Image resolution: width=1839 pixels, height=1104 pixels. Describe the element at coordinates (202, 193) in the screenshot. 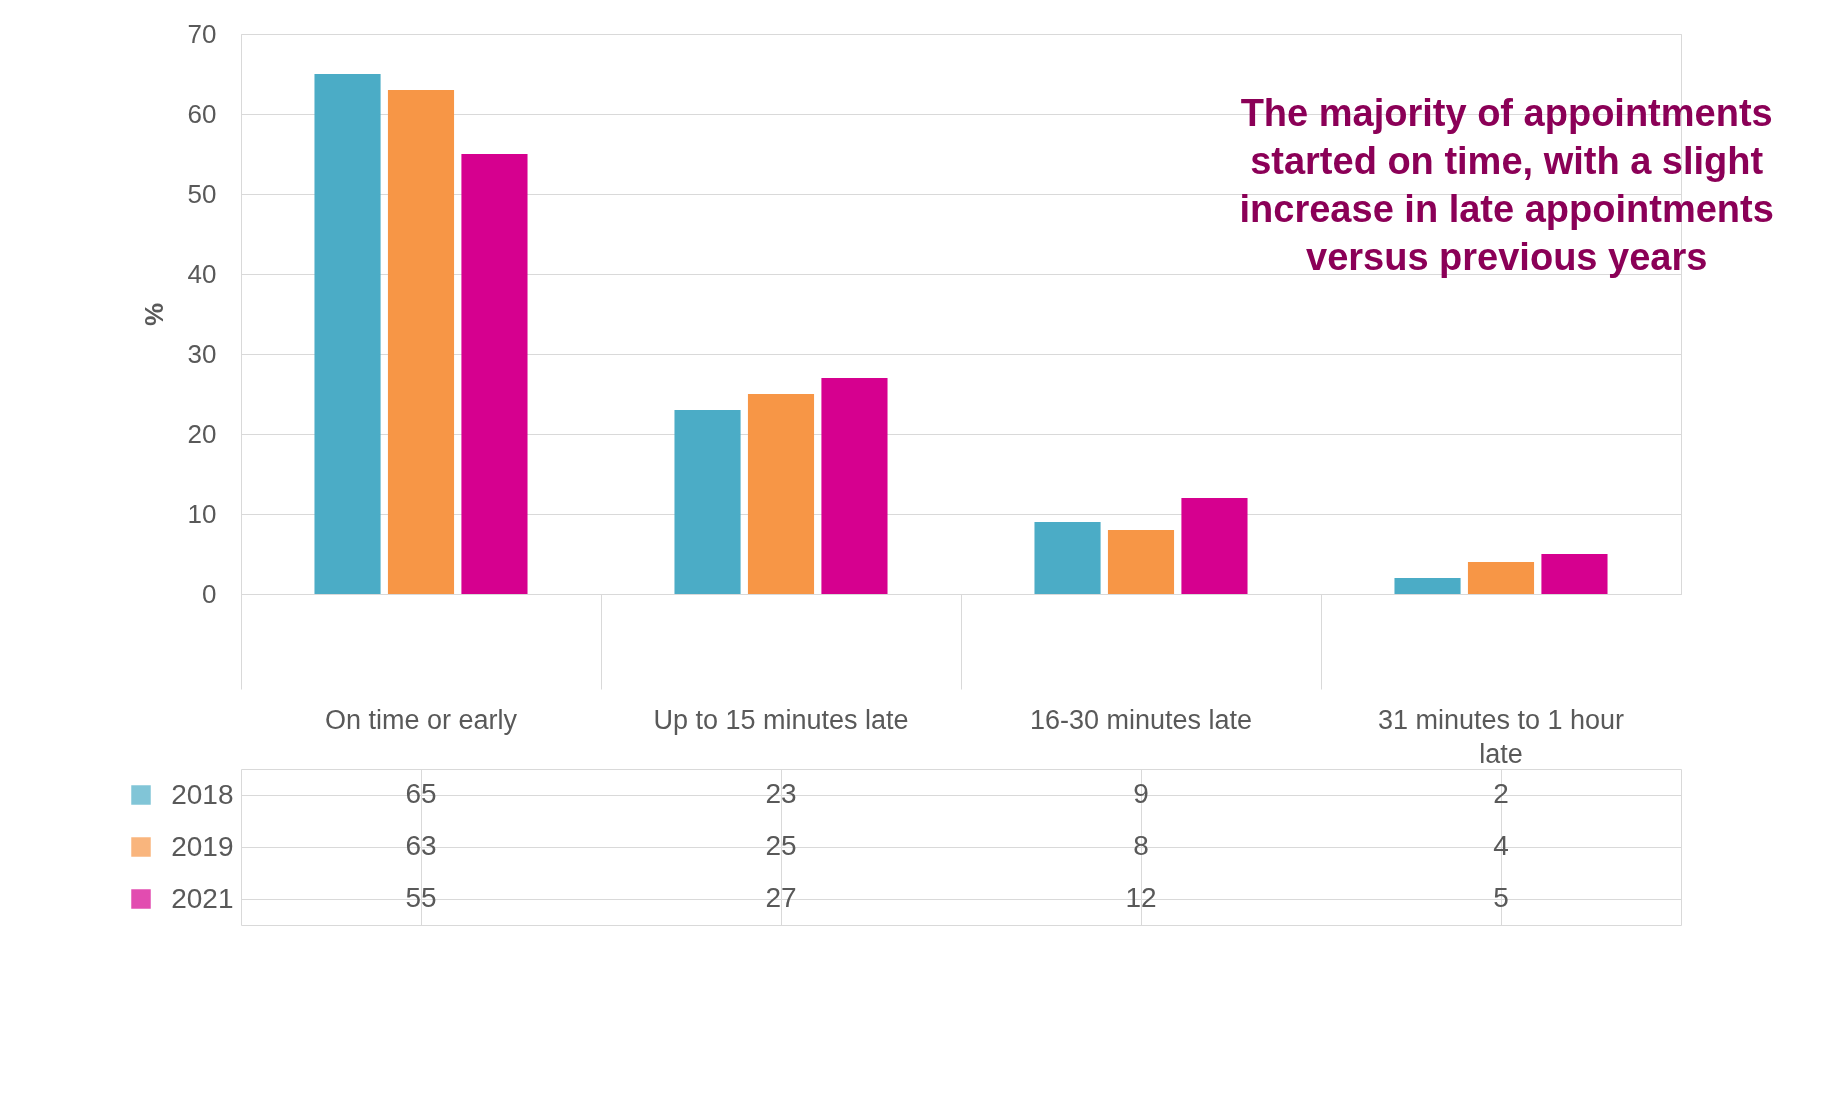

I see `y-tick-label: 50` at that location.